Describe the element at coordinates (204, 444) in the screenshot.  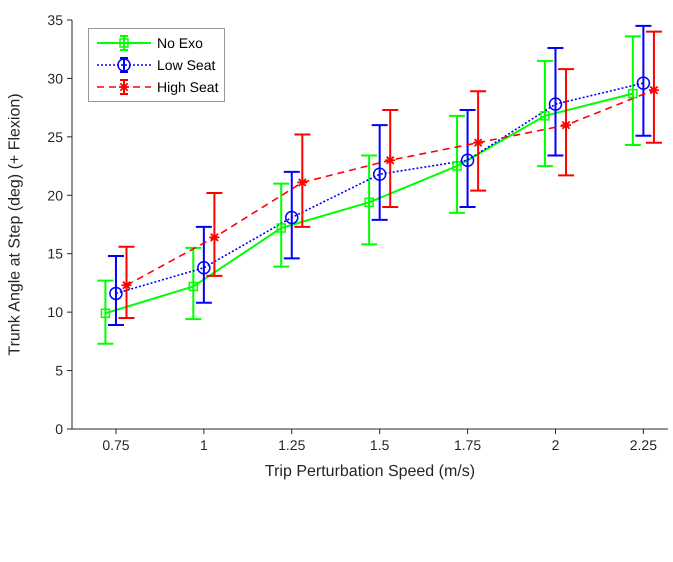
I see `x-tick-label: 1` at that location.